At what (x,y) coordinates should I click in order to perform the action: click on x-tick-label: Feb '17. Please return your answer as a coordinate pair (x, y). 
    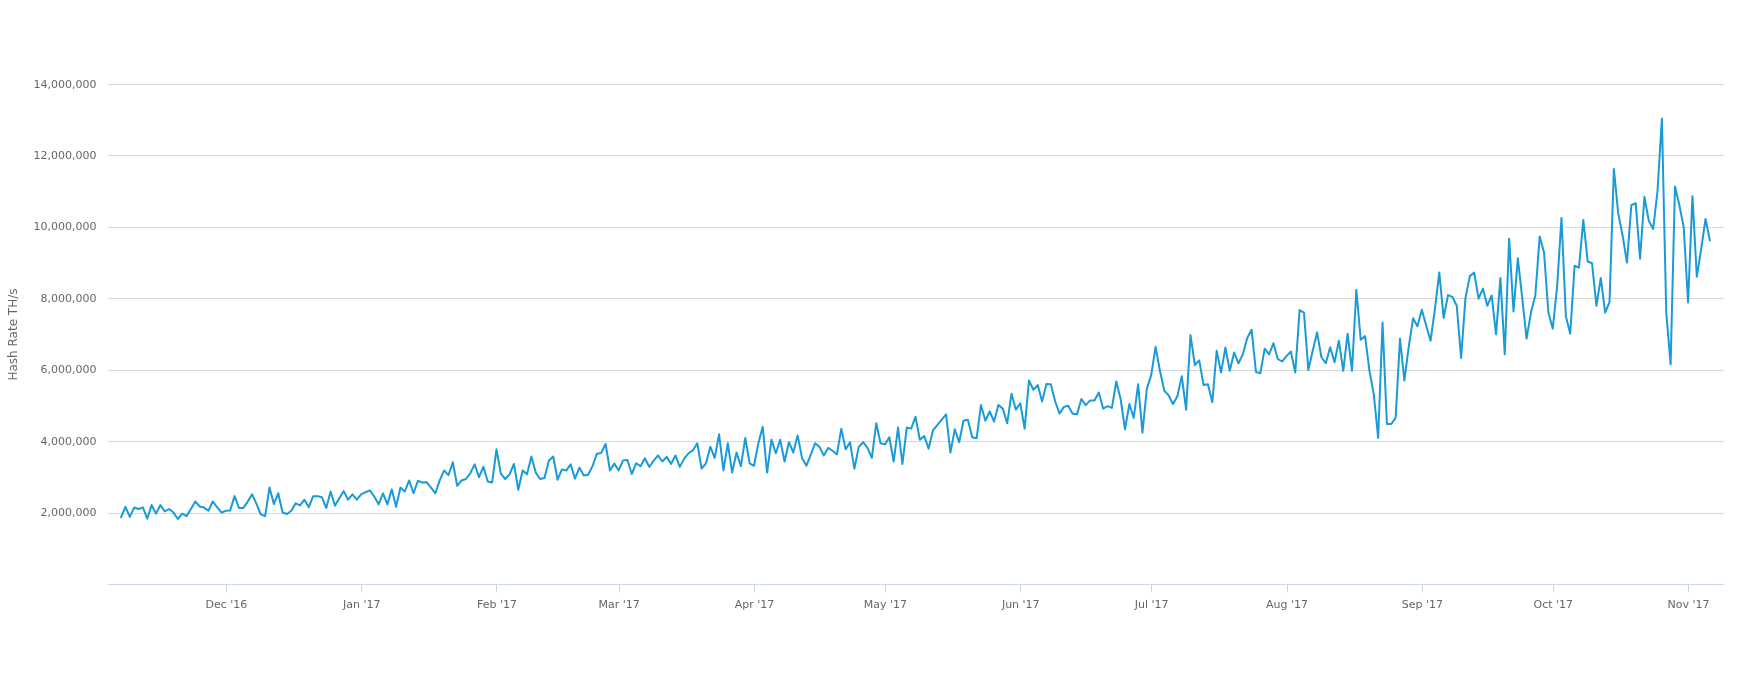
    Looking at the image, I should click on (496, 604).